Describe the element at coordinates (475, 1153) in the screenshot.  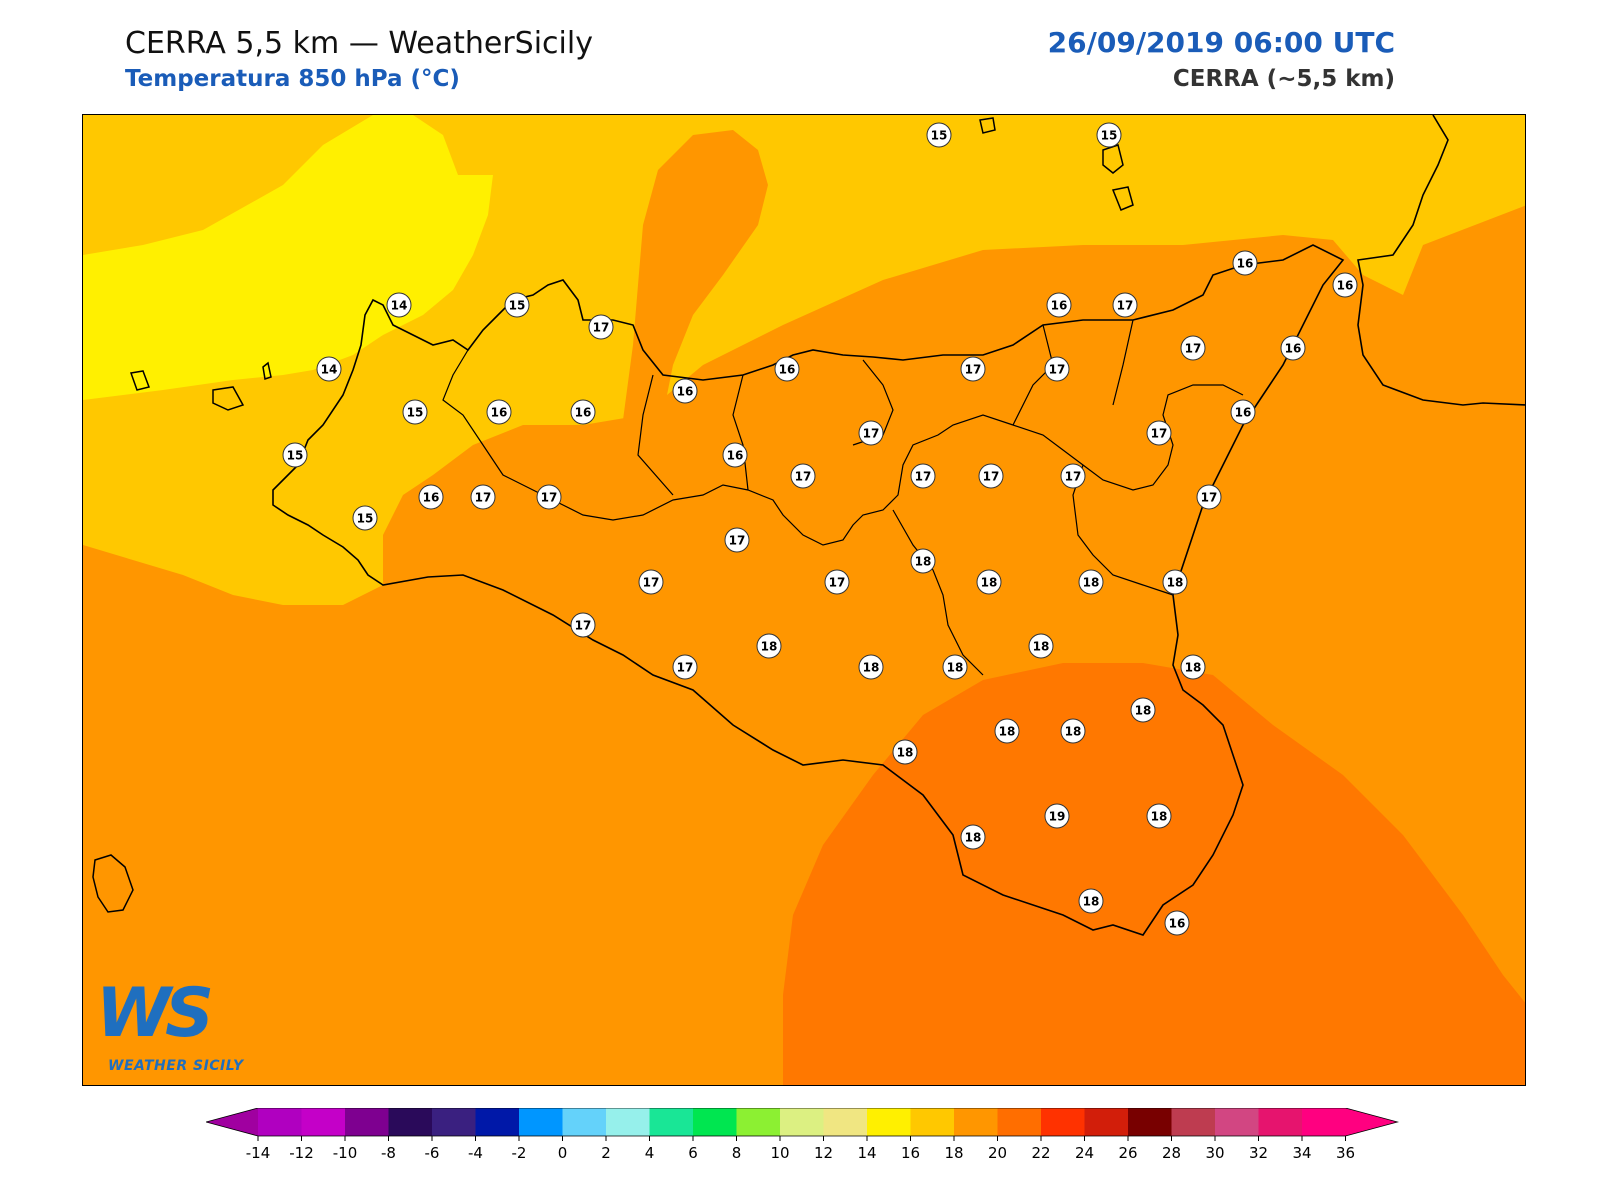
I see `colorbar-tick-label: -4` at that location.